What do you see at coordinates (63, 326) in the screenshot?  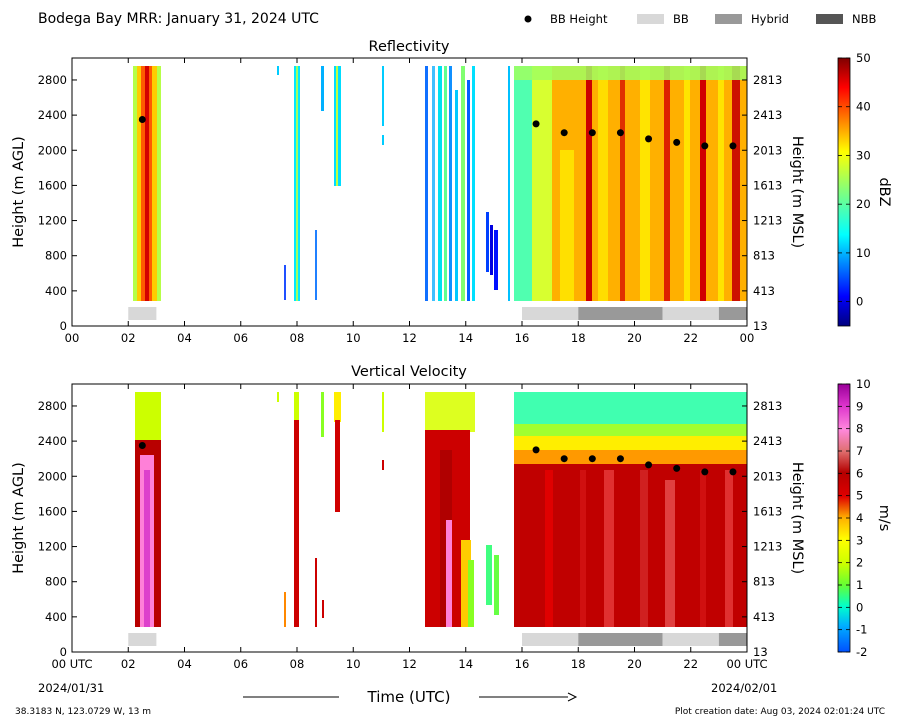 I see `y-tick-label: 0` at bounding box center [63, 326].